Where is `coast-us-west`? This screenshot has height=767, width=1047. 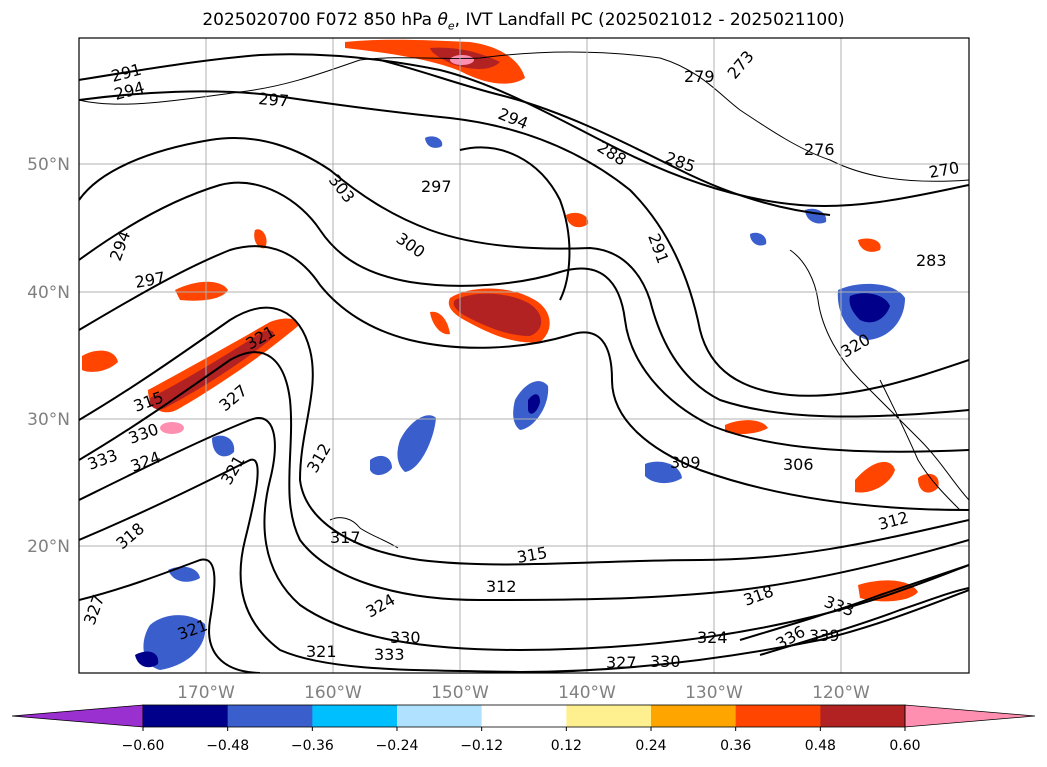
coast-us-west is located at coordinates (879, 375).